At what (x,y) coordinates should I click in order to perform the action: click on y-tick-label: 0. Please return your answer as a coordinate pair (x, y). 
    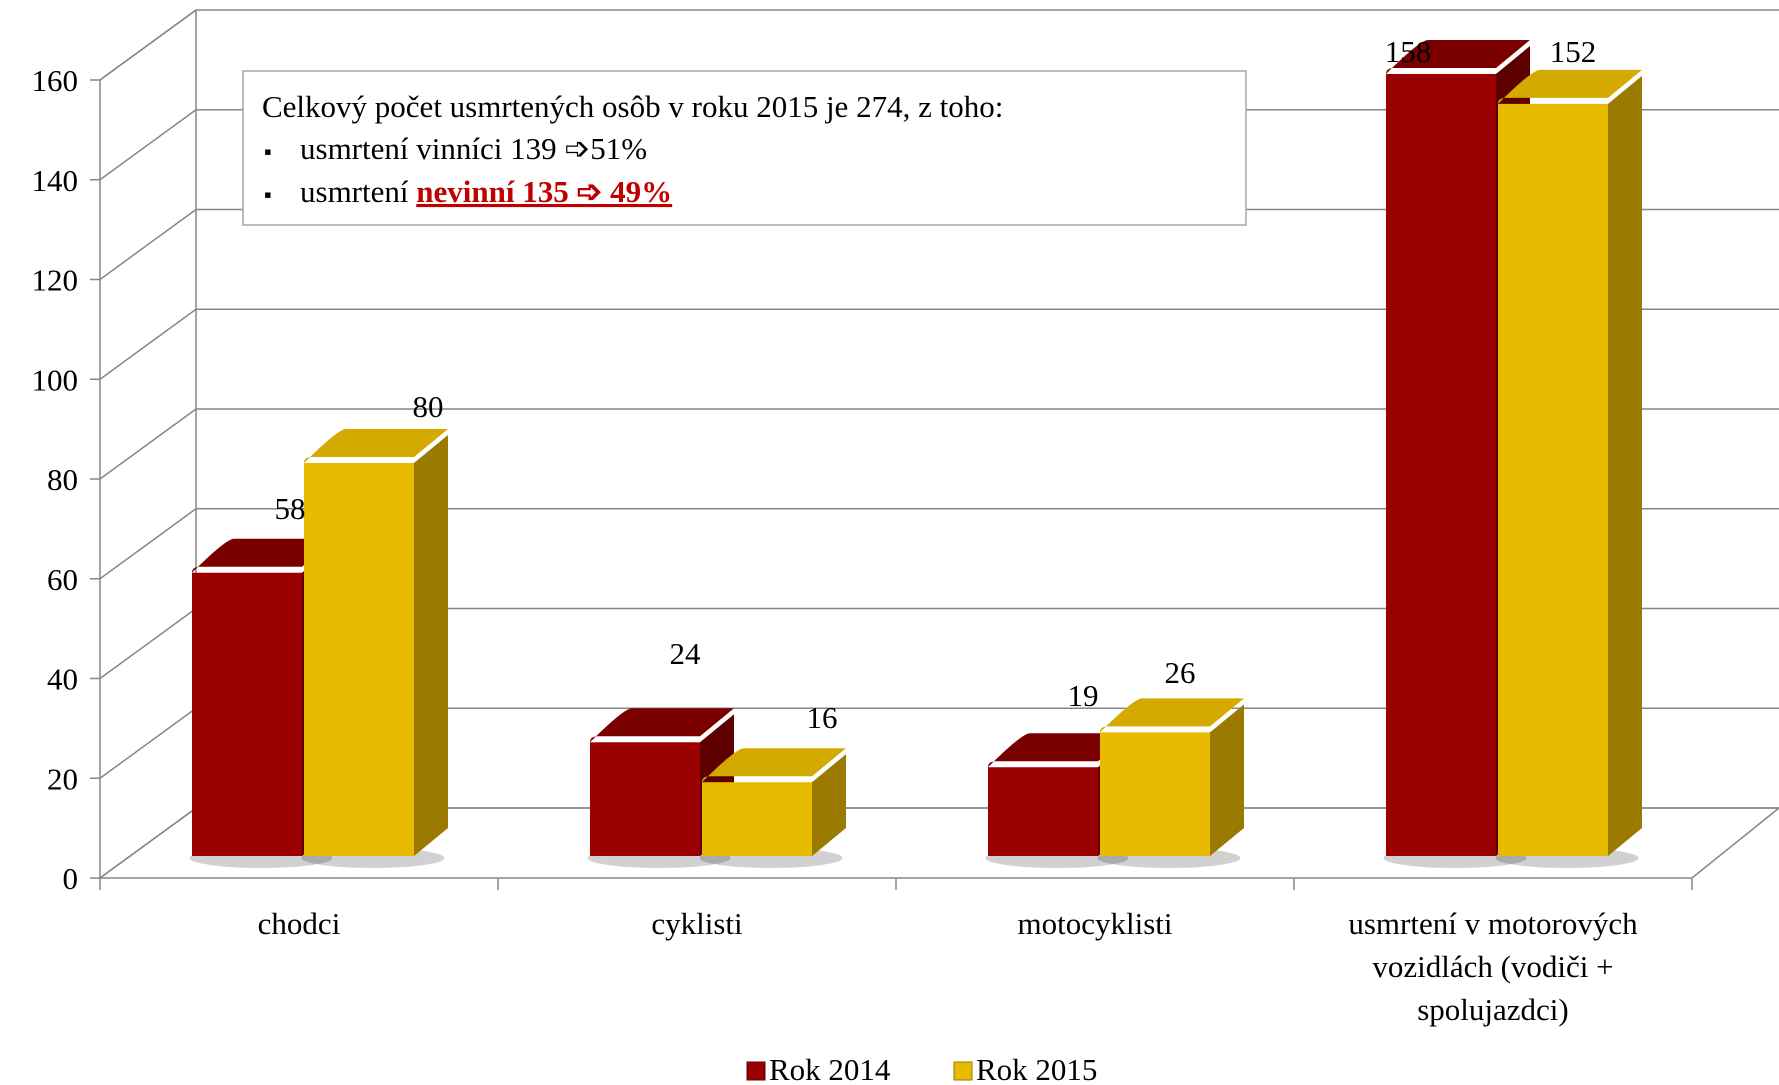
    Looking at the image, I should click on (71, 878).